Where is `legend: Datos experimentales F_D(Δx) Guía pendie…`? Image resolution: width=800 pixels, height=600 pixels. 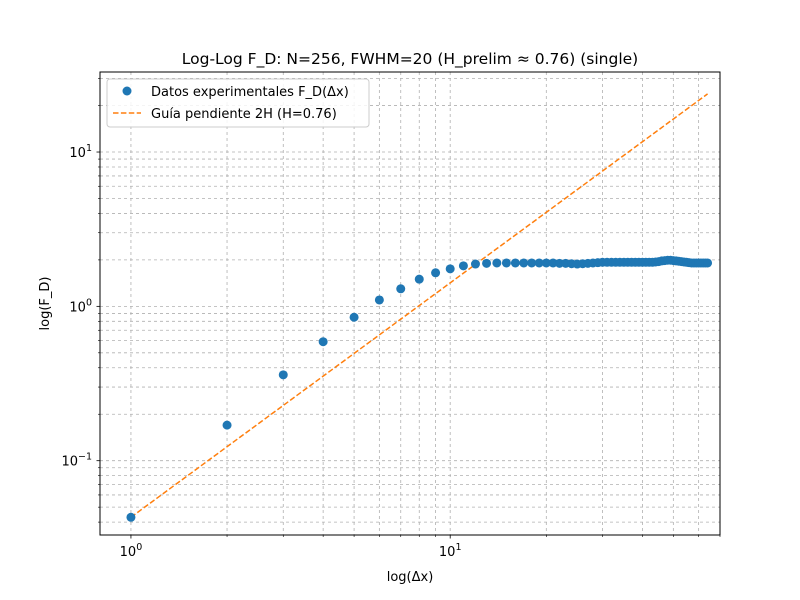
legend: Datos experimentales F_D(Δx) Guía pendie… is located at coordinates (238, 103).